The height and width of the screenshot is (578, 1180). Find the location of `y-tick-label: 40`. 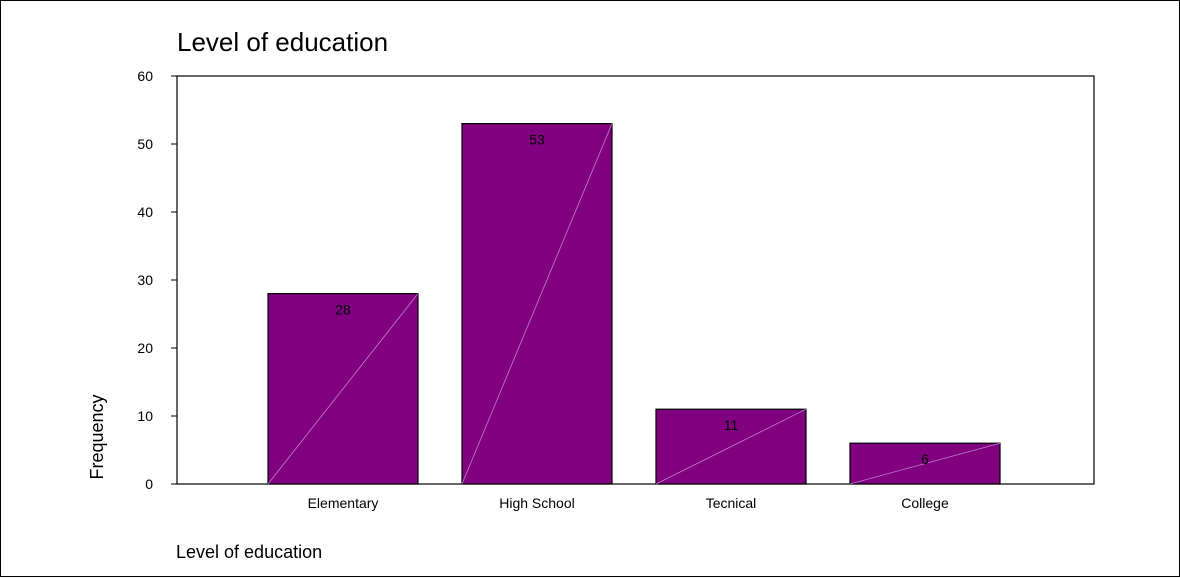

y-tick-label: 40 is located at coordinates (145, 212).